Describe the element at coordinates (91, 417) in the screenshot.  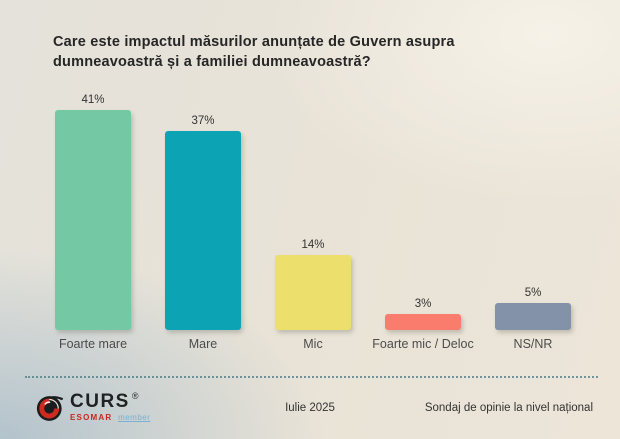
I see `esomar-label: ESOMAR` at that location.